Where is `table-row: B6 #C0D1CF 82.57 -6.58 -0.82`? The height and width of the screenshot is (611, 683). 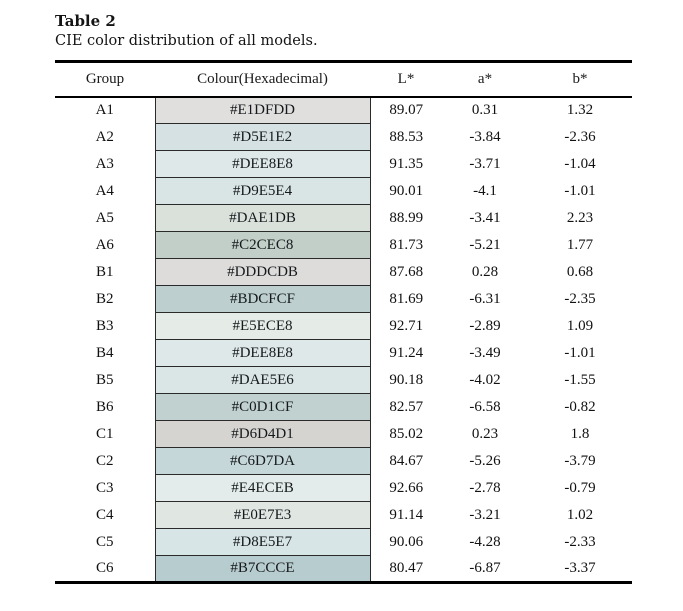 table-row: B6 #C0D1CF 82.57 -6.58 -0.82 is located at coordinates (343, 407).